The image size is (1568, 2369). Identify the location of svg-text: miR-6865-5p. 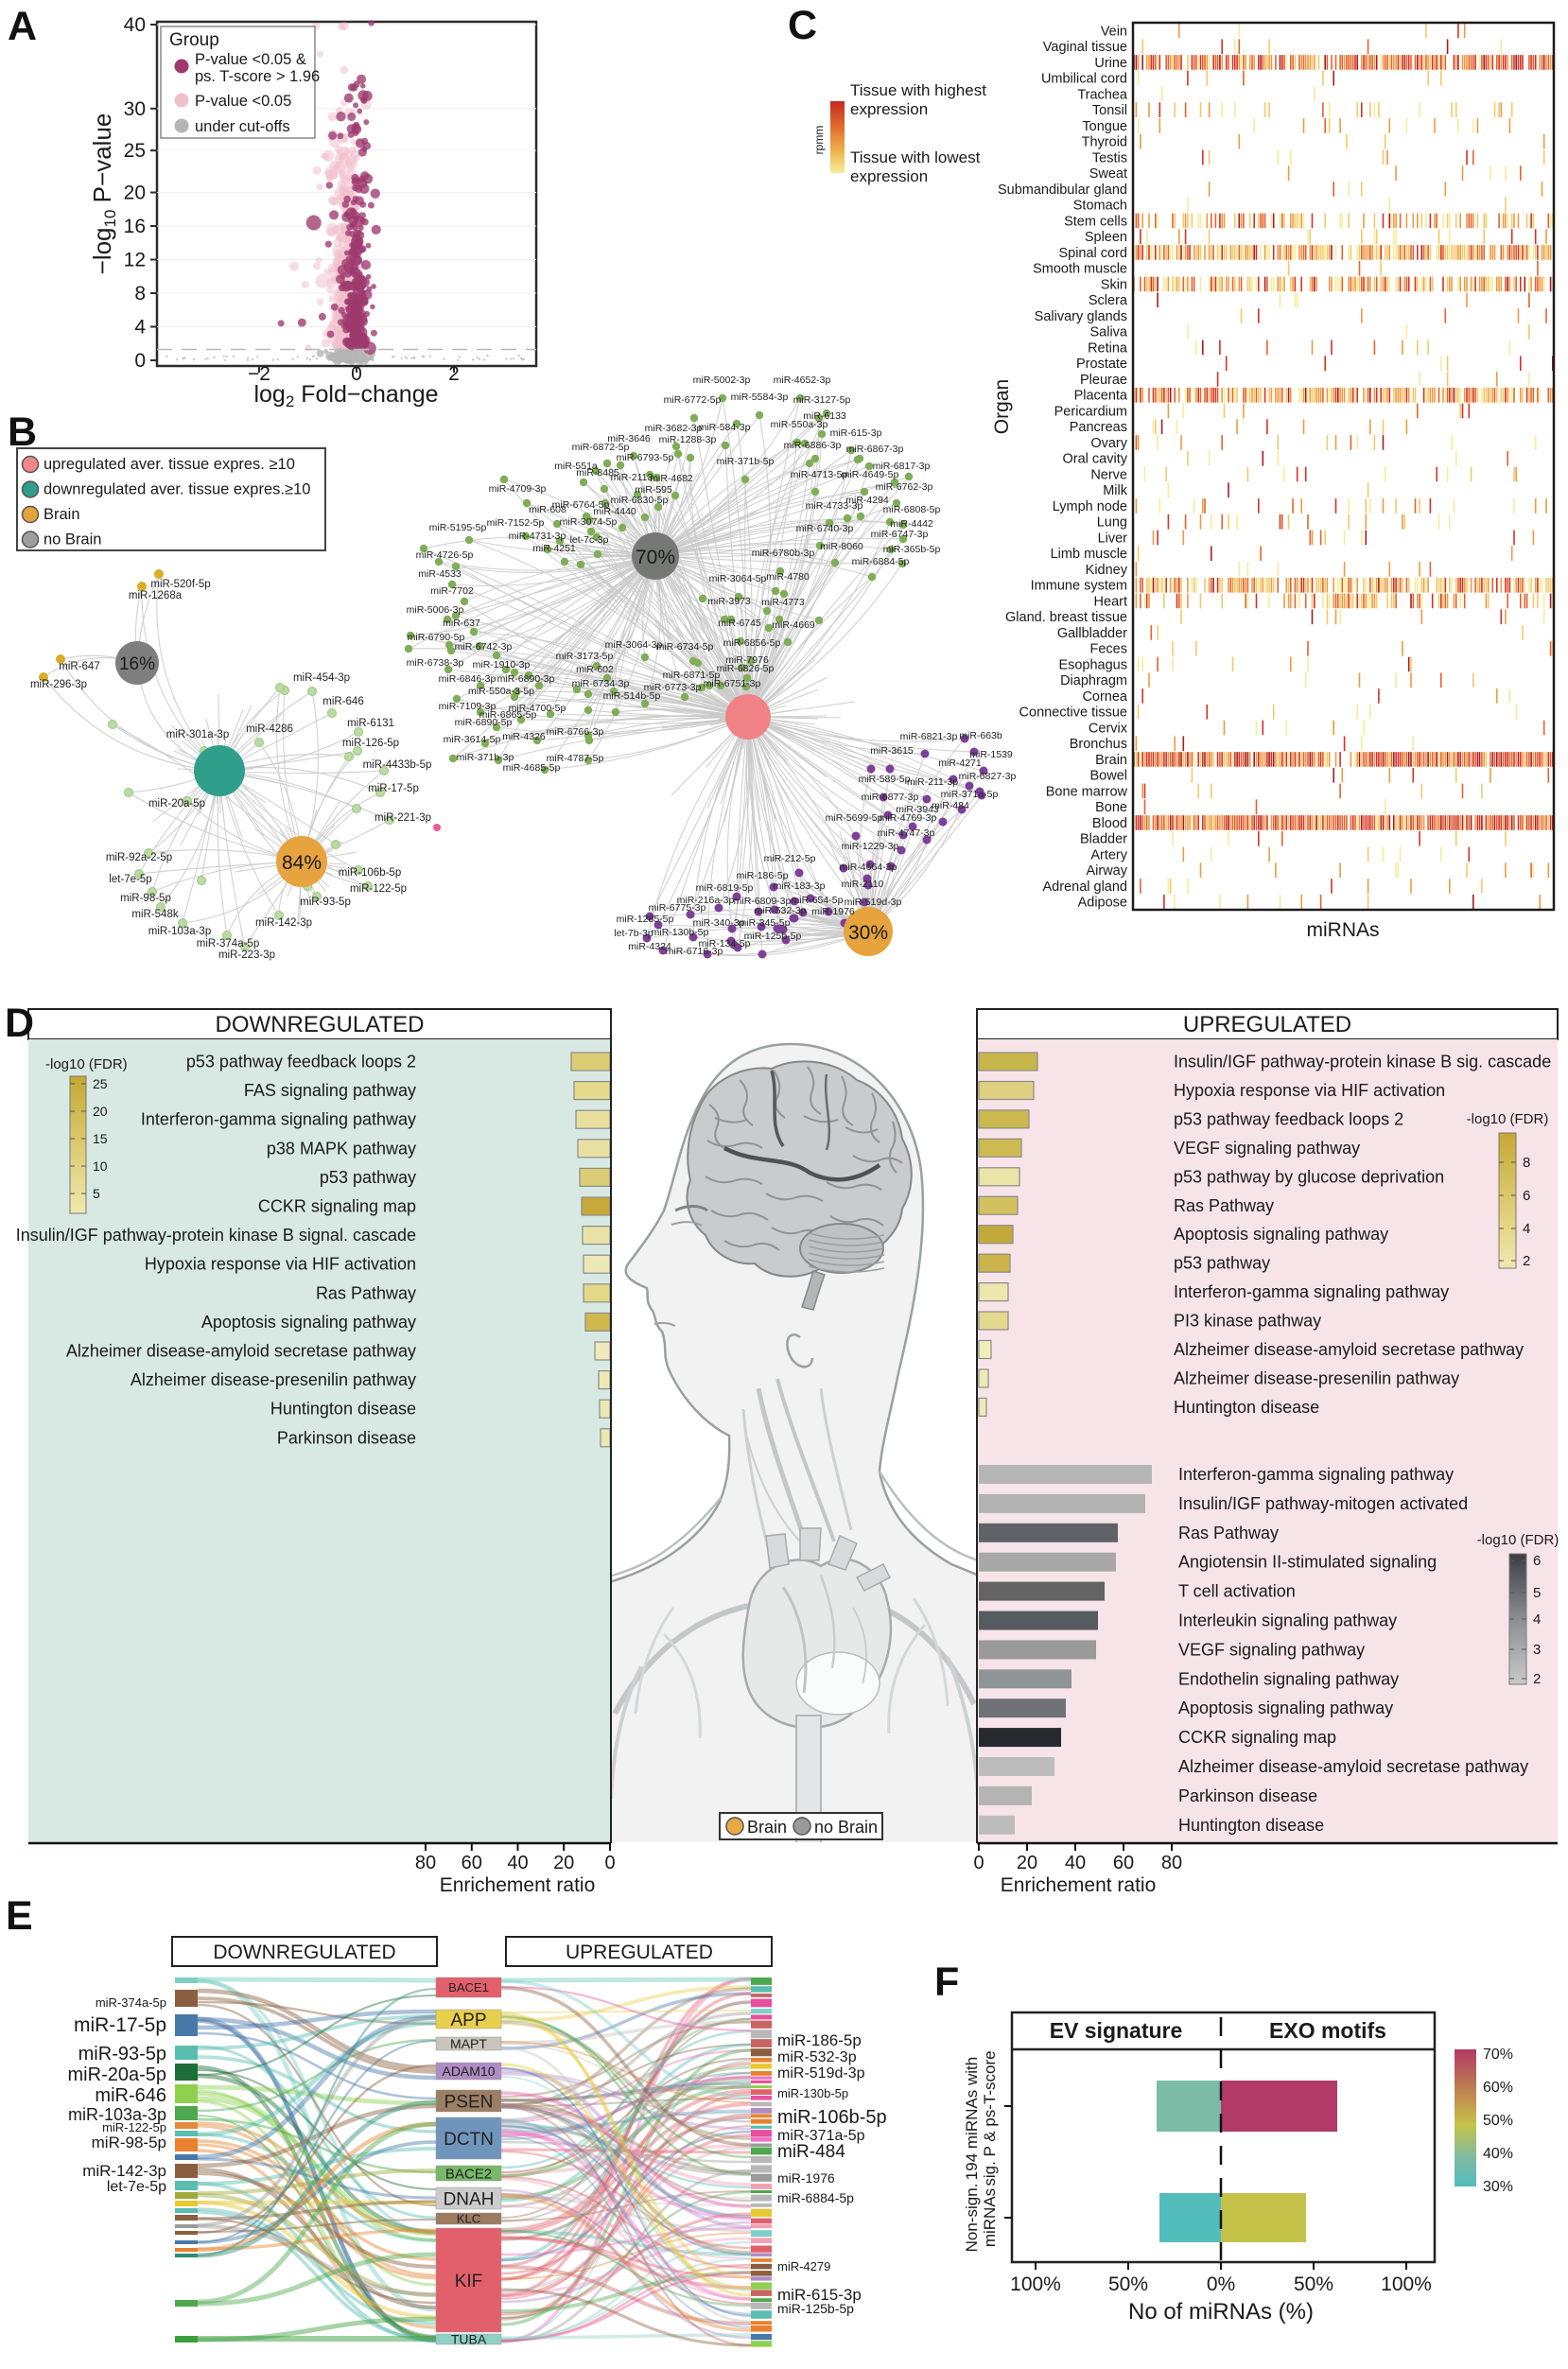
(508, 715).